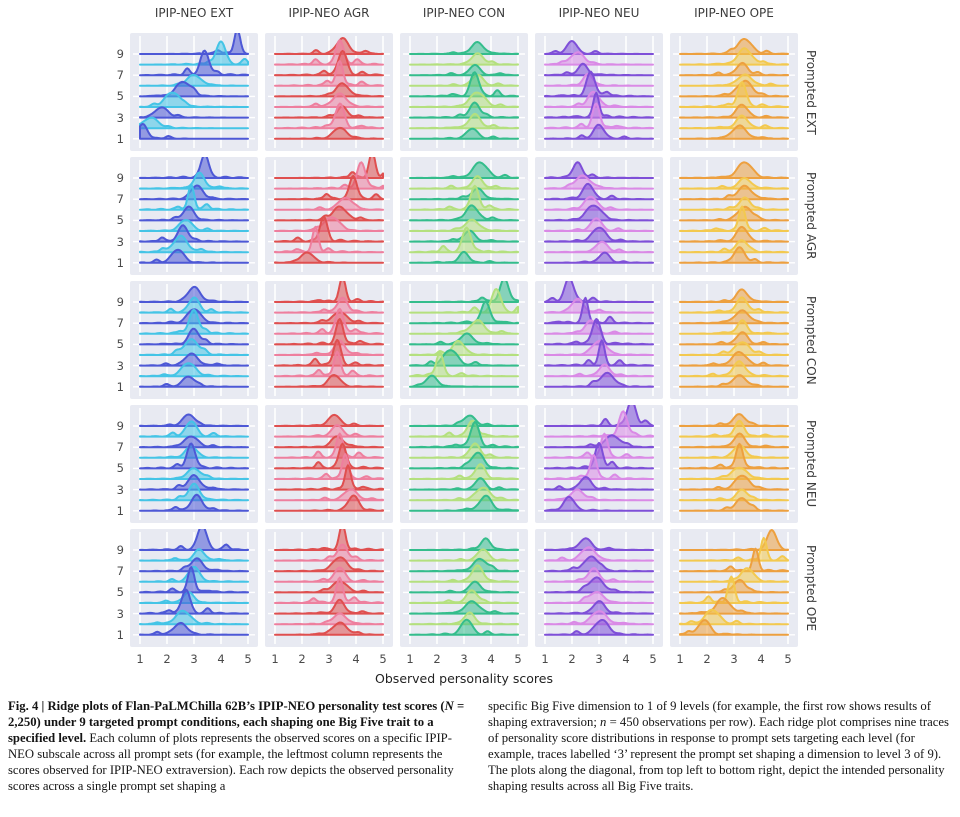 This screenshot has width=960, height=817. Describe the element at coordinates (275, 659) in the screenshot. I see `x-tick-label: 1` at that location.